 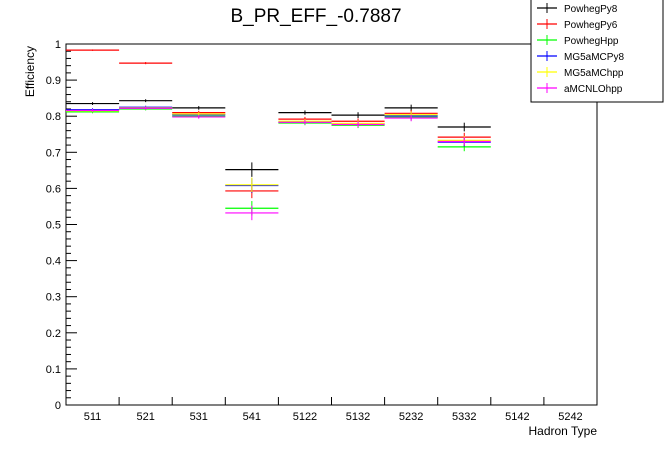 What do you see at coordinates (570, 417) in the screenshot?
I see `x-tick-label: 5242` at bounding box center [570, 417].